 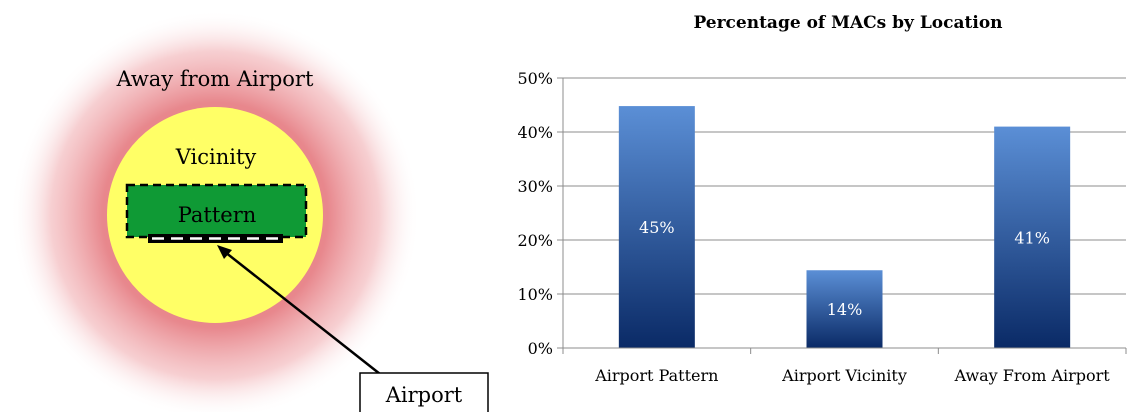 What do you see at coordinates (844, 268) in the screenshot?
I see `bar-data-labels: 45% 14% 41%` at bounding box center [844, 268].